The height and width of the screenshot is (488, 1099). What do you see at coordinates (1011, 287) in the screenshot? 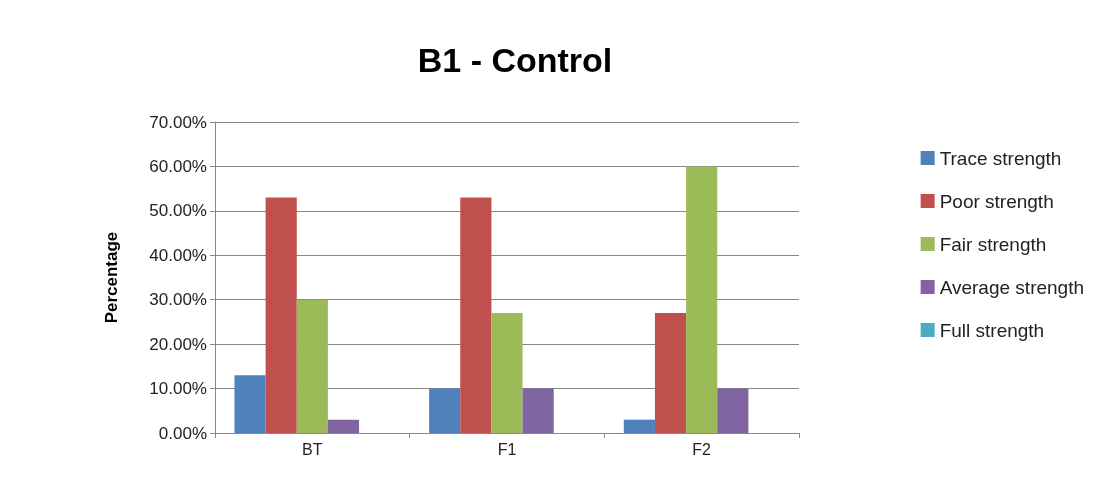
I see `legend-label: Average strength` at bounding box center [1011, 287].